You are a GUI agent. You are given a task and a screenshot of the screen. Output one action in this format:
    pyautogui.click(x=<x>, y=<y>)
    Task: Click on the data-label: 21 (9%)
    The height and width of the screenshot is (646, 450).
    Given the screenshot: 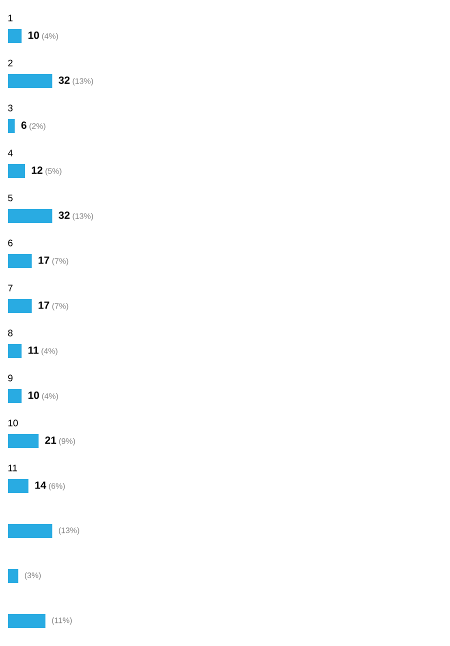 What is the action you would take?
    pyautogui.click(x=60, y=441)
    